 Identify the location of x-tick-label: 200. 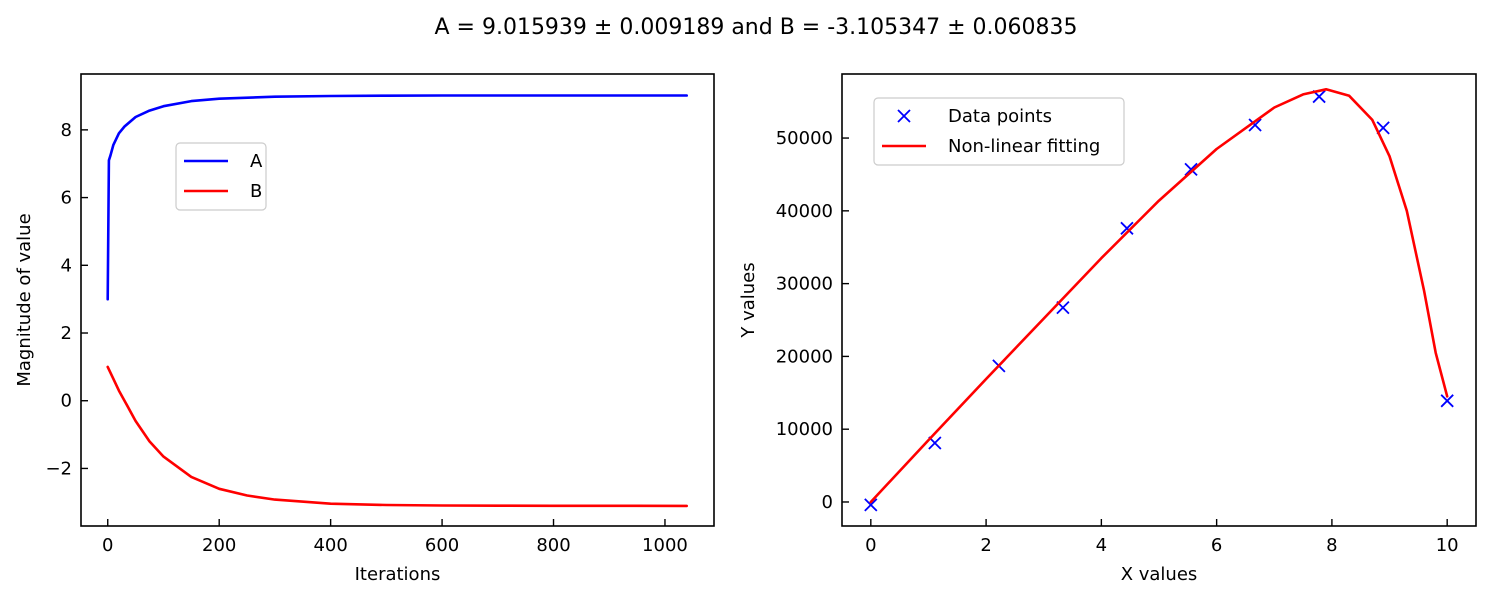
(219, 545).